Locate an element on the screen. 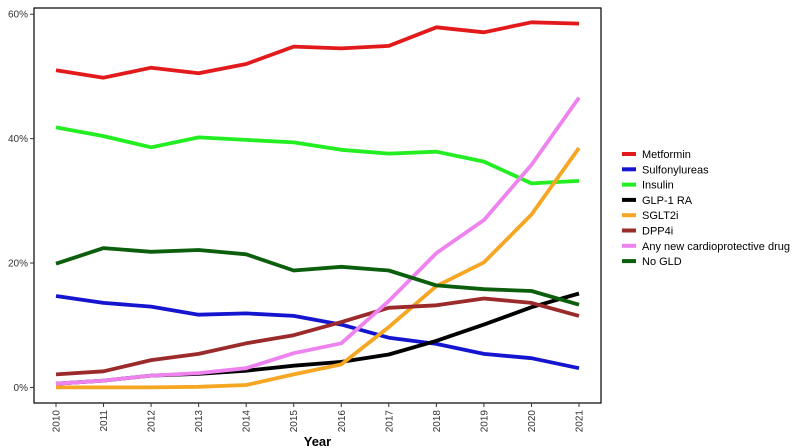 Image resolution: width=797 pixels, height=448 pixels. x-tick-label: 2015 is located at coordinates (294, 421).